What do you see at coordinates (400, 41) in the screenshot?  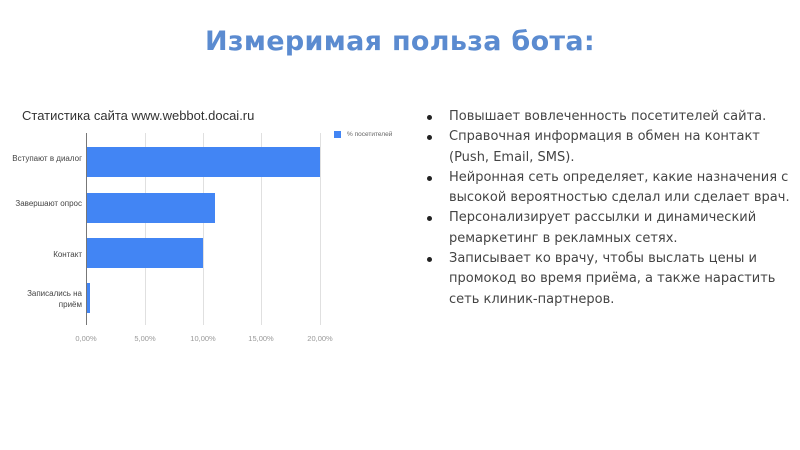 I see `slide-title: Измеримая польза бота:` at bounding box center [400, 41].